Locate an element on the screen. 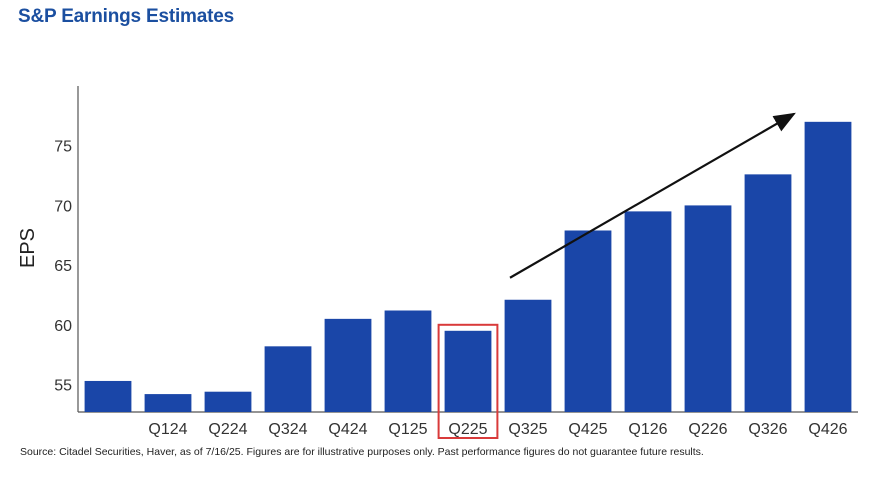 Image resolution: width=896 pixels, height=480 pixels. y-axis-label: EPS is located at coordinates (28, 248).